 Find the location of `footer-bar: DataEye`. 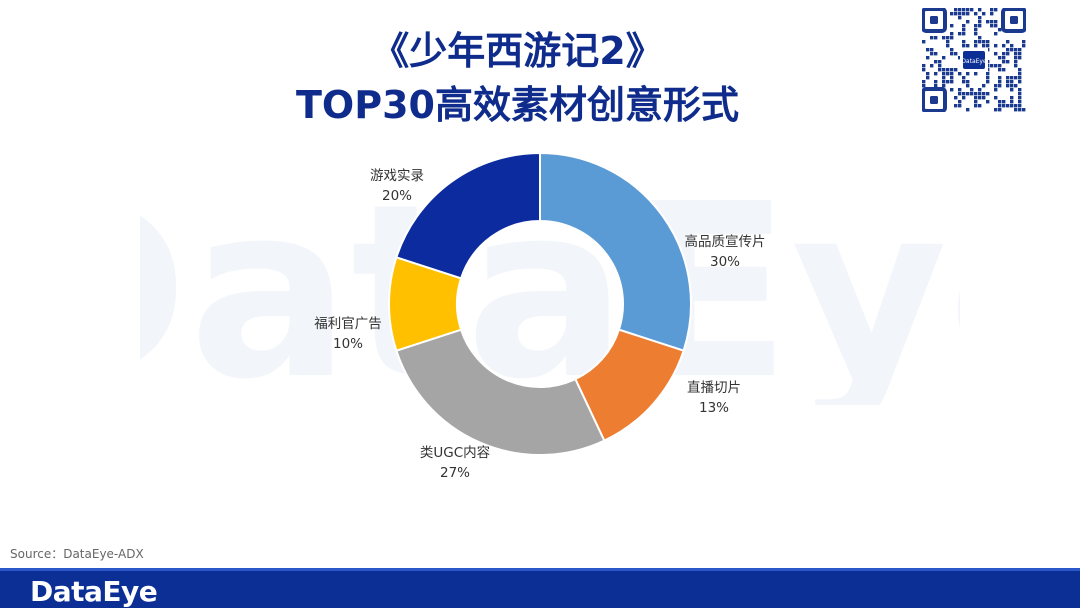

footer-bar: DataEye is located at coordinates (540, 588).